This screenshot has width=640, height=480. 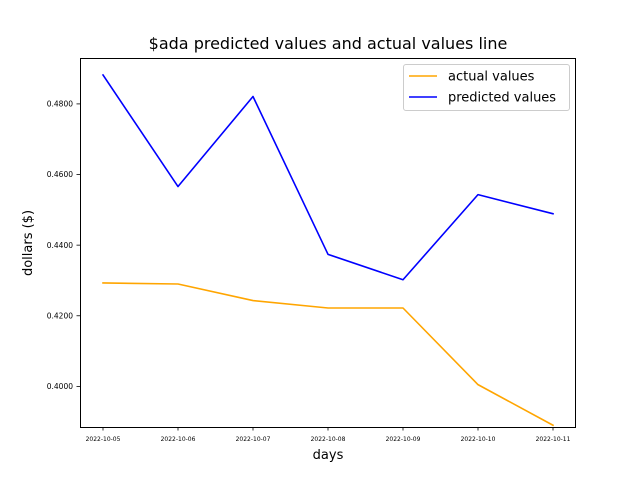 I want to click on x-tick-label: 2022-10-09, so click(x=403, y=439).